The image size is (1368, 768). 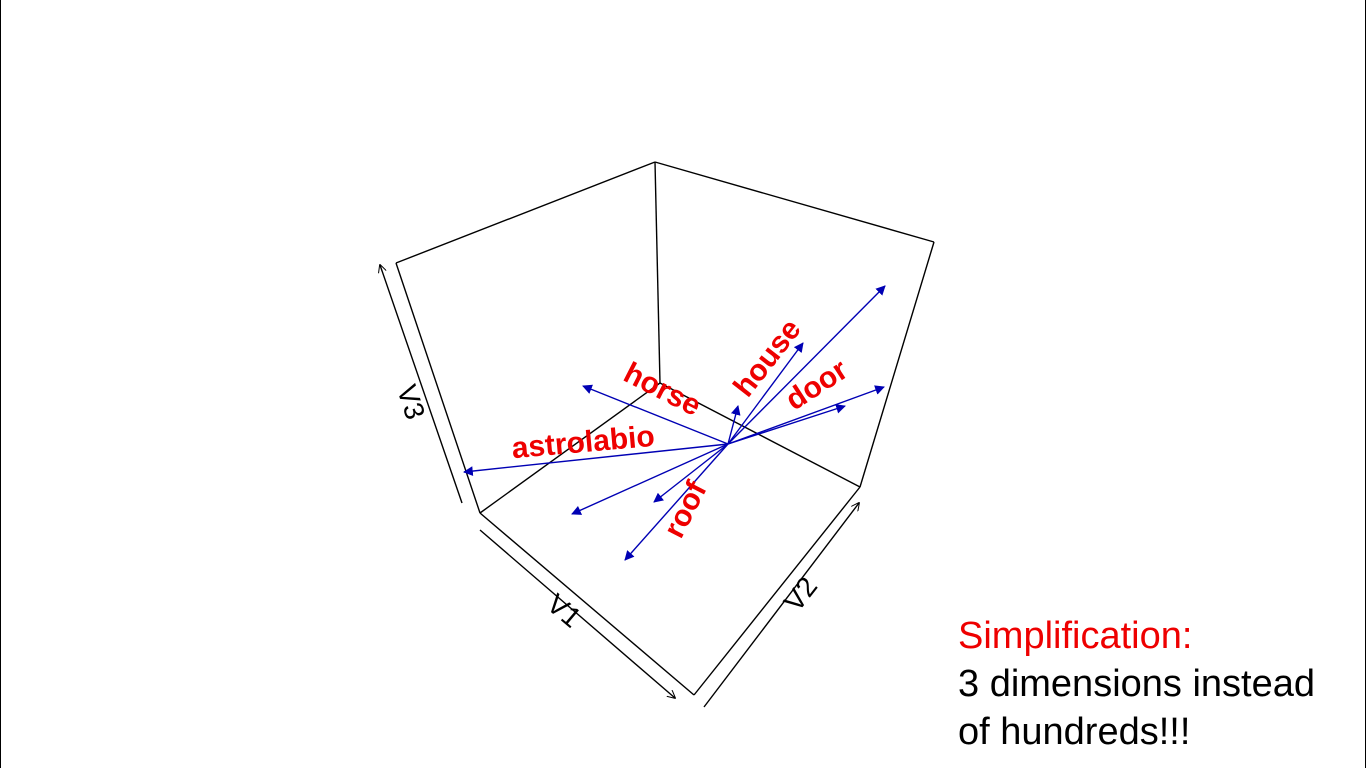 What do you see at coordinates (794, 202) in the screenshot?
I see `box-edge-top-right` at bounding box center [794, 202].